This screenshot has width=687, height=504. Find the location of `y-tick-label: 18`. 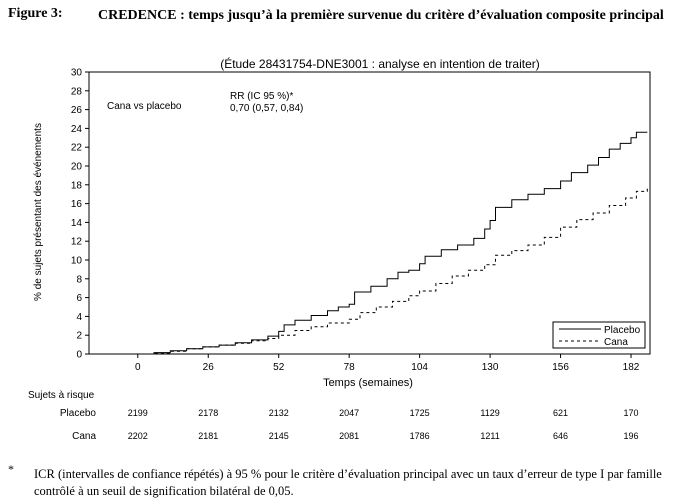

y-tick-label: 18 is located at coordinates (77, 185).